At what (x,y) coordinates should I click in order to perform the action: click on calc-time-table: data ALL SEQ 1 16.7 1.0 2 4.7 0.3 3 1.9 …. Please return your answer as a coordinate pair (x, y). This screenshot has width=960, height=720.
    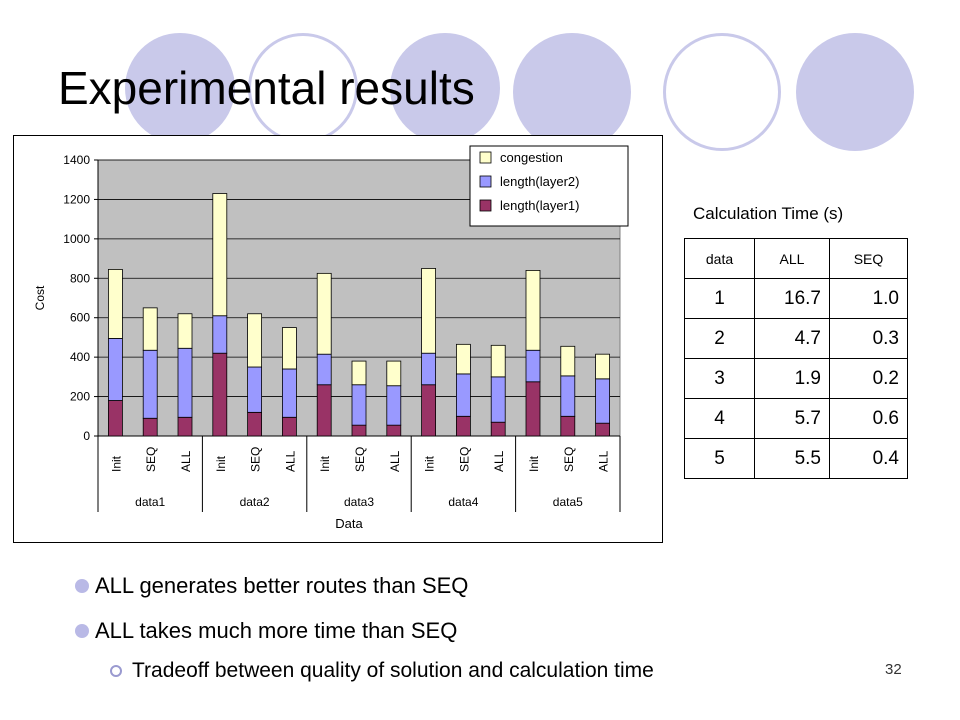
    Looking at the image, I should click on (796, 358).